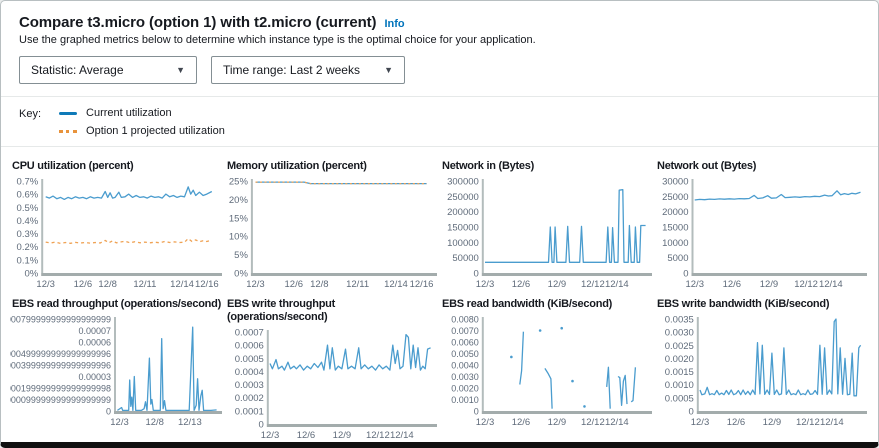  Describe the element at coordinates (94, 331) in the screenshot. I see `svg-text: 0.00007` at that location.